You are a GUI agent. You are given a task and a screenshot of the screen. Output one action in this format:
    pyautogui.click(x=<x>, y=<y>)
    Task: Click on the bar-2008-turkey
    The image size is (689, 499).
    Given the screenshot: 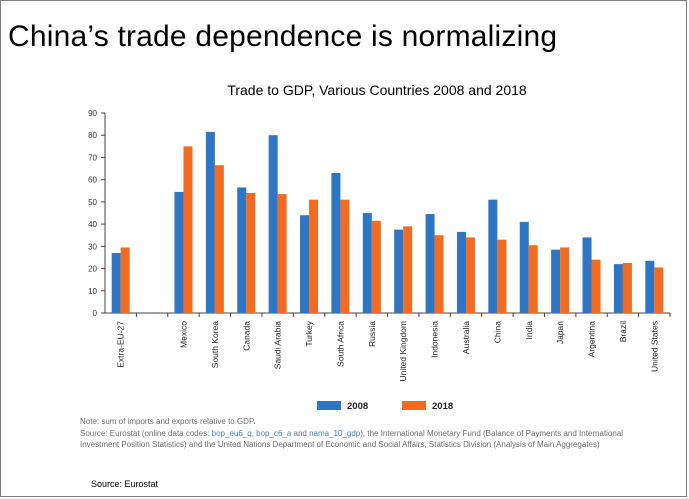 What is the action you would take?
    pyautogui.click(x=305, y=264)
    